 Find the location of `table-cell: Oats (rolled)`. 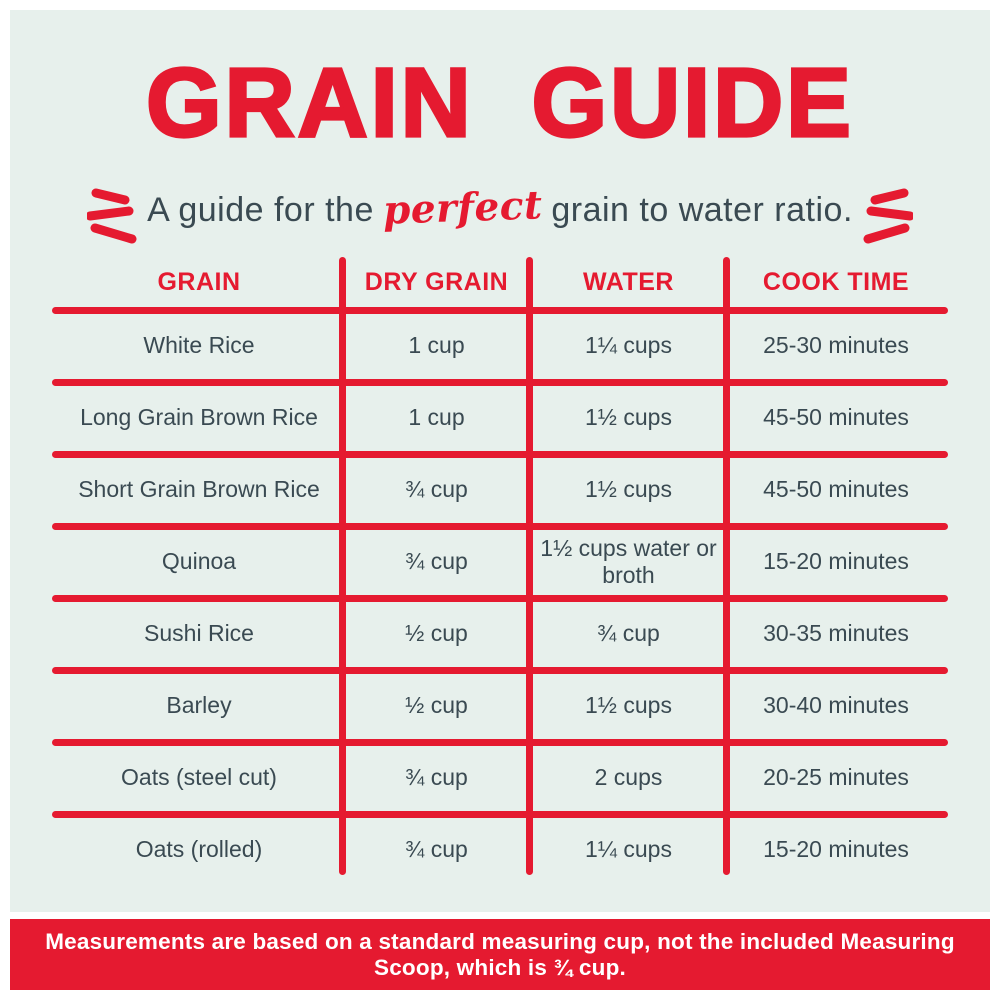

table-cell: Oats (rolled) is located at coordinates (199, 849).